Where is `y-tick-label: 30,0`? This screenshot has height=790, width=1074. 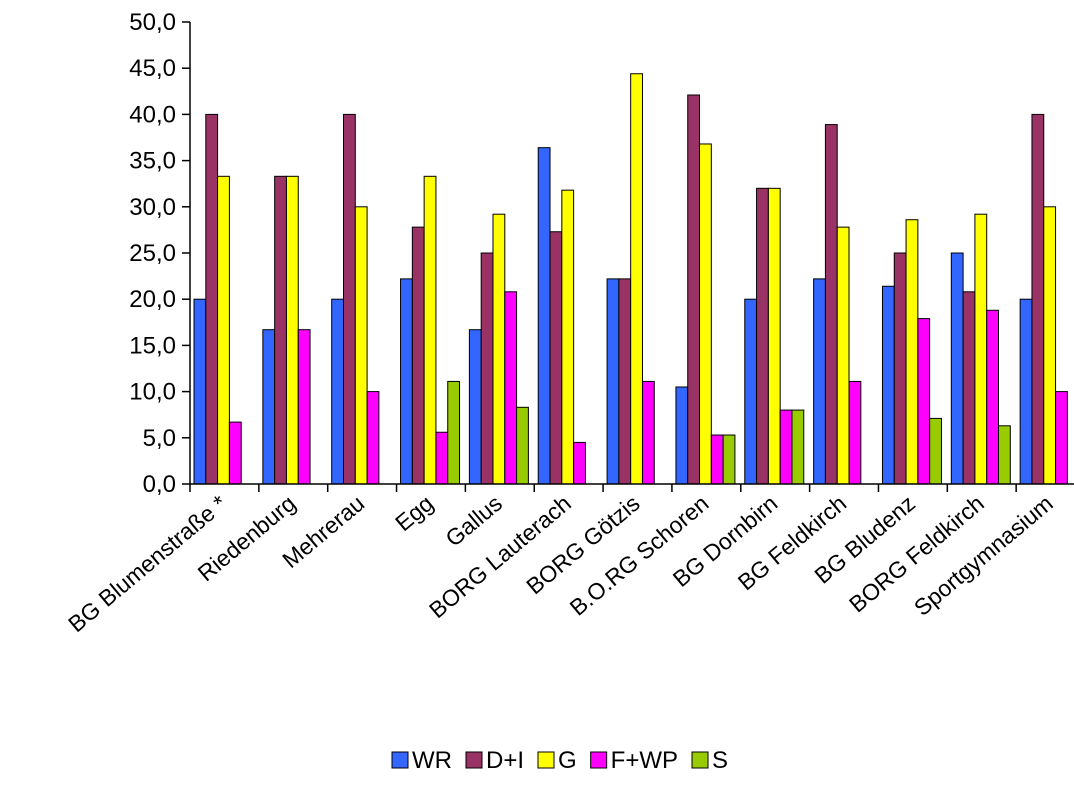 y-tick-label: 30,0 is located at coordinates (152, 207).